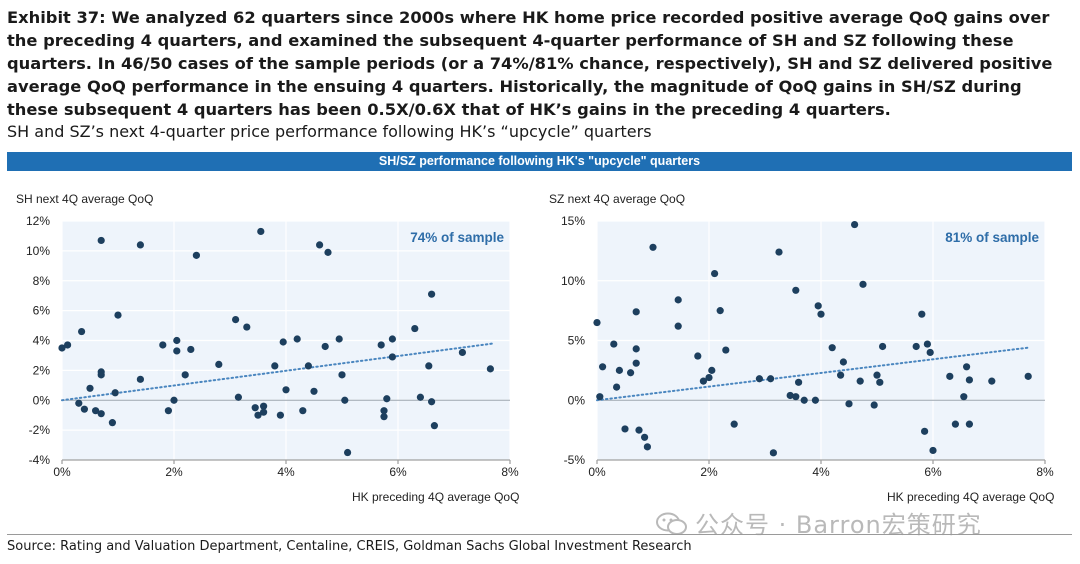 The image size is (1080, 564). Describe the element at coordinates (573, 281) in the screenshot. I see `sz-y-tick-label: 10%` at that location.